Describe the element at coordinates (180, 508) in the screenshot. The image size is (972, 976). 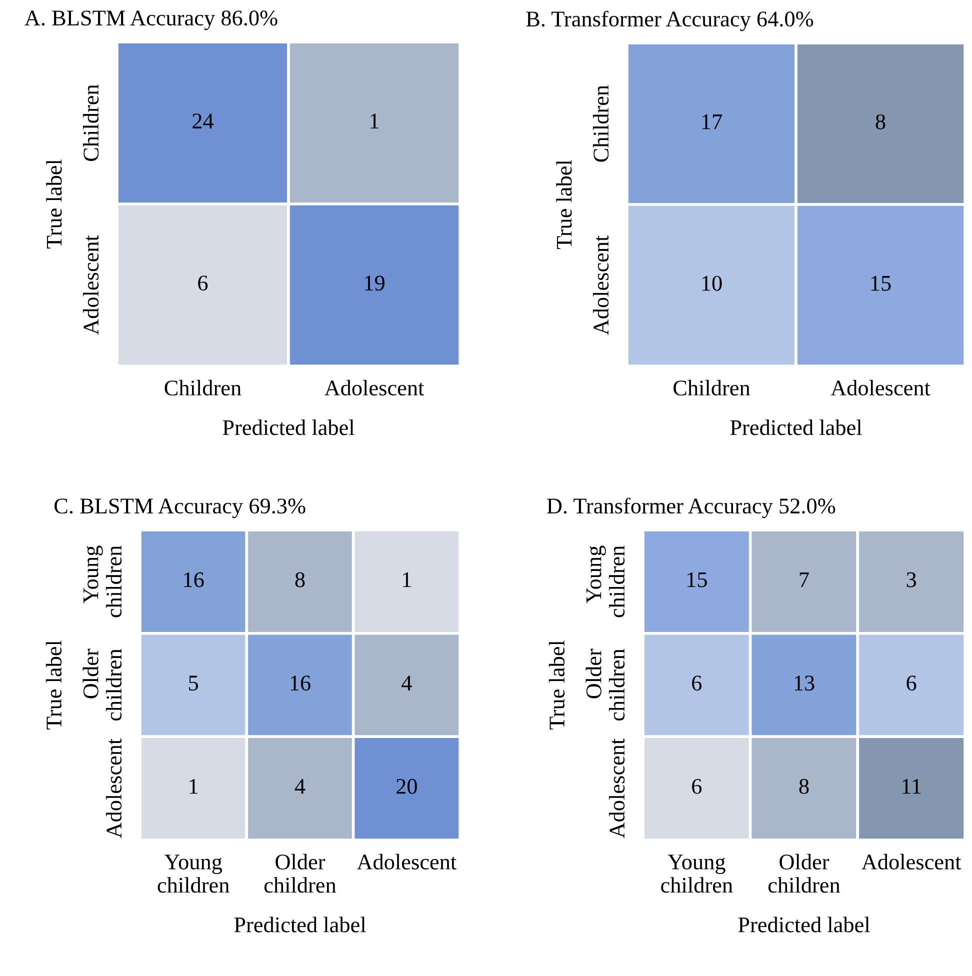
I see `chart-title: C. BLSTM Accuracy 69.3%` at that location.